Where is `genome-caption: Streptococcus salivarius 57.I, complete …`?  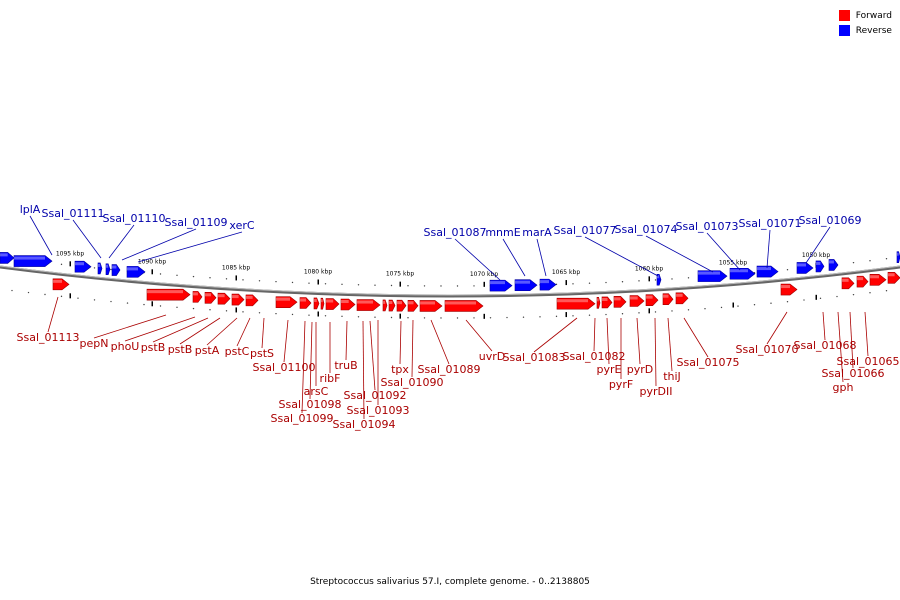
genome-caption: Streptococcus salivarius 57.I, complete … is located at coordinates (450, 582).